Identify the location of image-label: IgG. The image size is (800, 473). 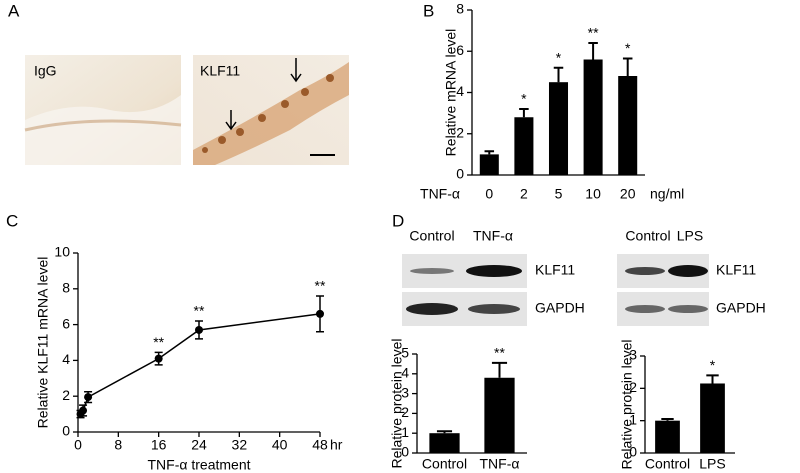
(45, 71).